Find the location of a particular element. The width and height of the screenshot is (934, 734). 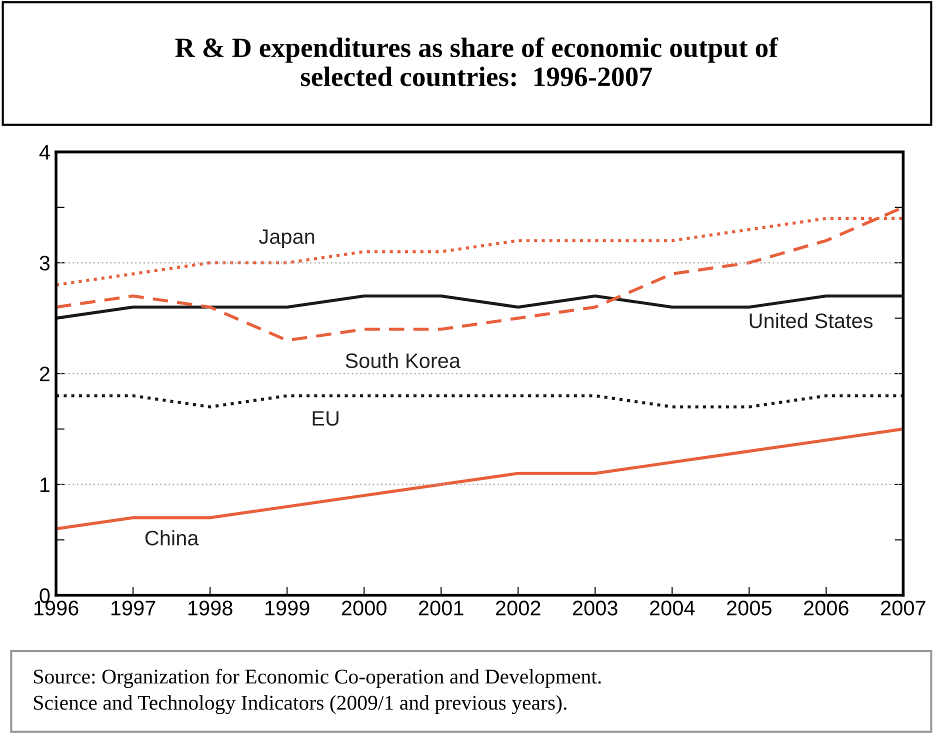

y-tick-label: 2 is located at coordinates (45, 374).